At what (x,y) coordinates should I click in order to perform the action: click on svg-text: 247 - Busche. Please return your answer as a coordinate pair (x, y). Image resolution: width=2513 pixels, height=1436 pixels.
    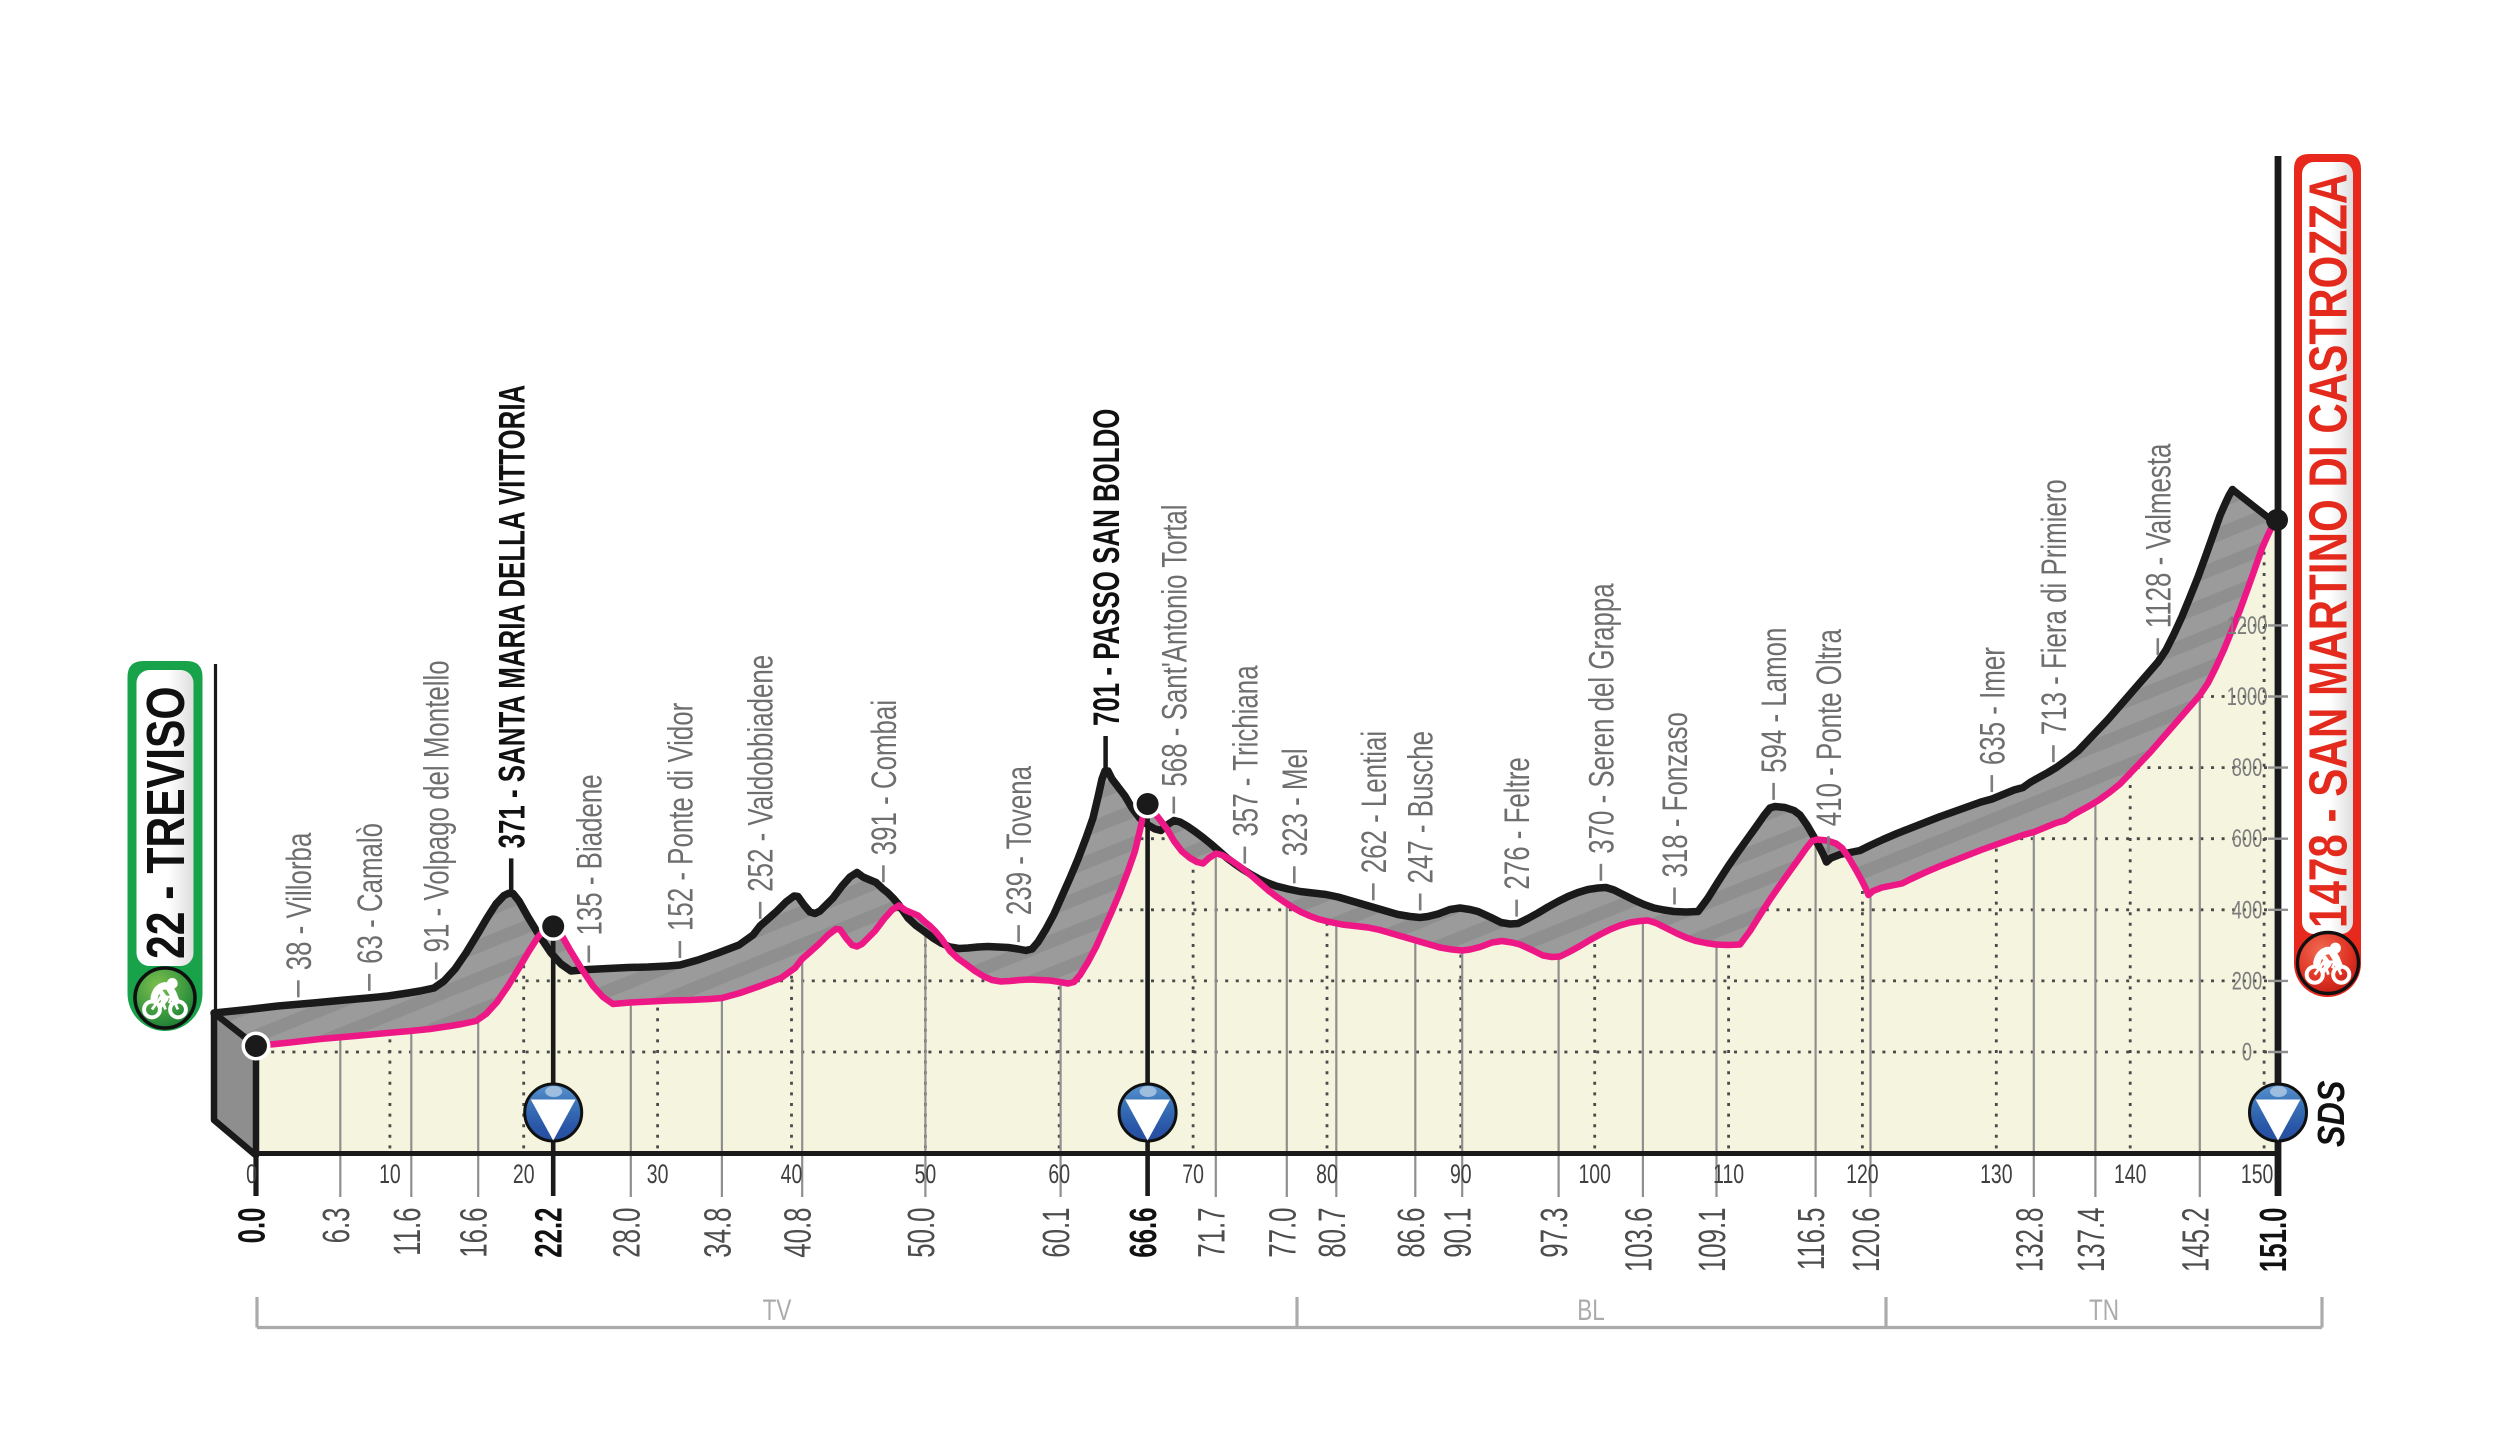
    Looking at the image, I should click on (1421, 807).